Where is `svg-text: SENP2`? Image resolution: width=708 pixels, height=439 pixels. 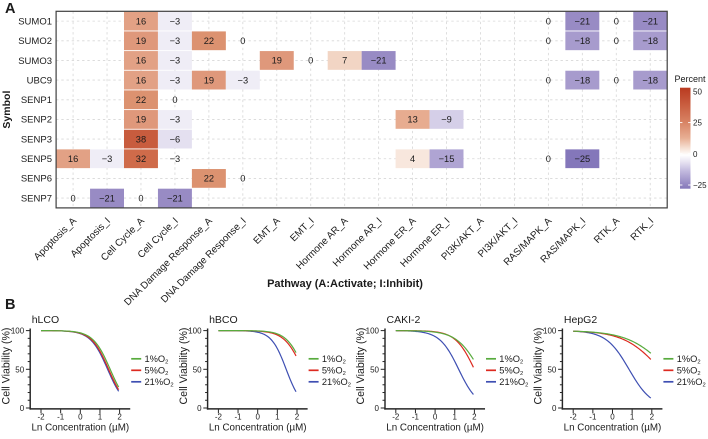
svg-text: SENP2 is located at coordinates (36, 120).